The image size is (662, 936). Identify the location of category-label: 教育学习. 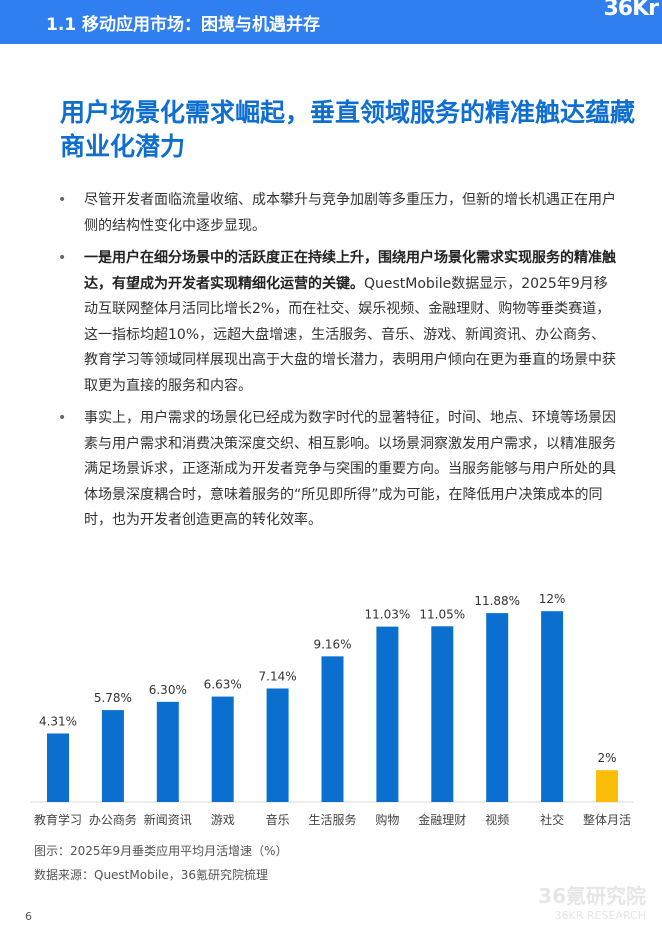
(58, 819).